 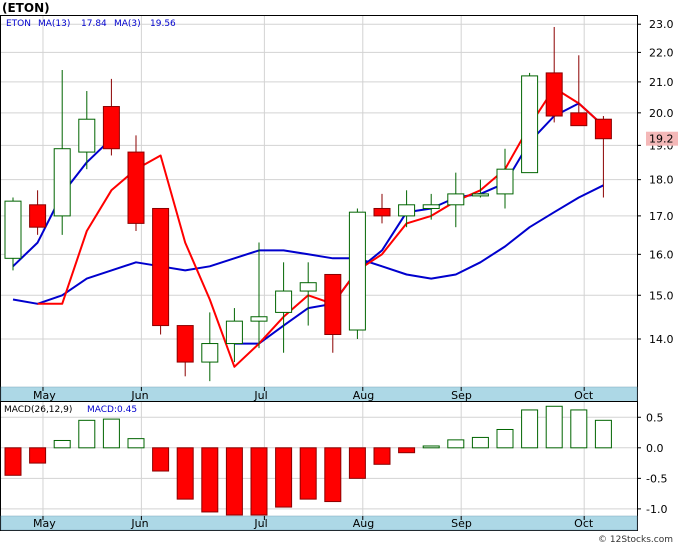 I want to click on month-label: Jun, so click(x=139, y=395).